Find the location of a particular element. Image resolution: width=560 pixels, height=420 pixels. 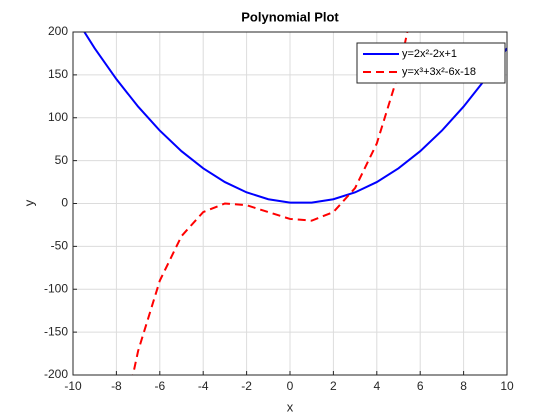

x-axis-label: x is located at coordinates (290, 406).